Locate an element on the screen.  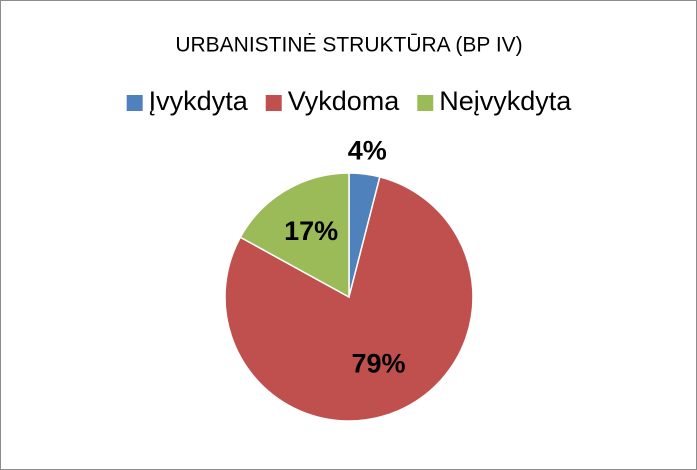
data-label: 4% is located at coordinates (367, 150).